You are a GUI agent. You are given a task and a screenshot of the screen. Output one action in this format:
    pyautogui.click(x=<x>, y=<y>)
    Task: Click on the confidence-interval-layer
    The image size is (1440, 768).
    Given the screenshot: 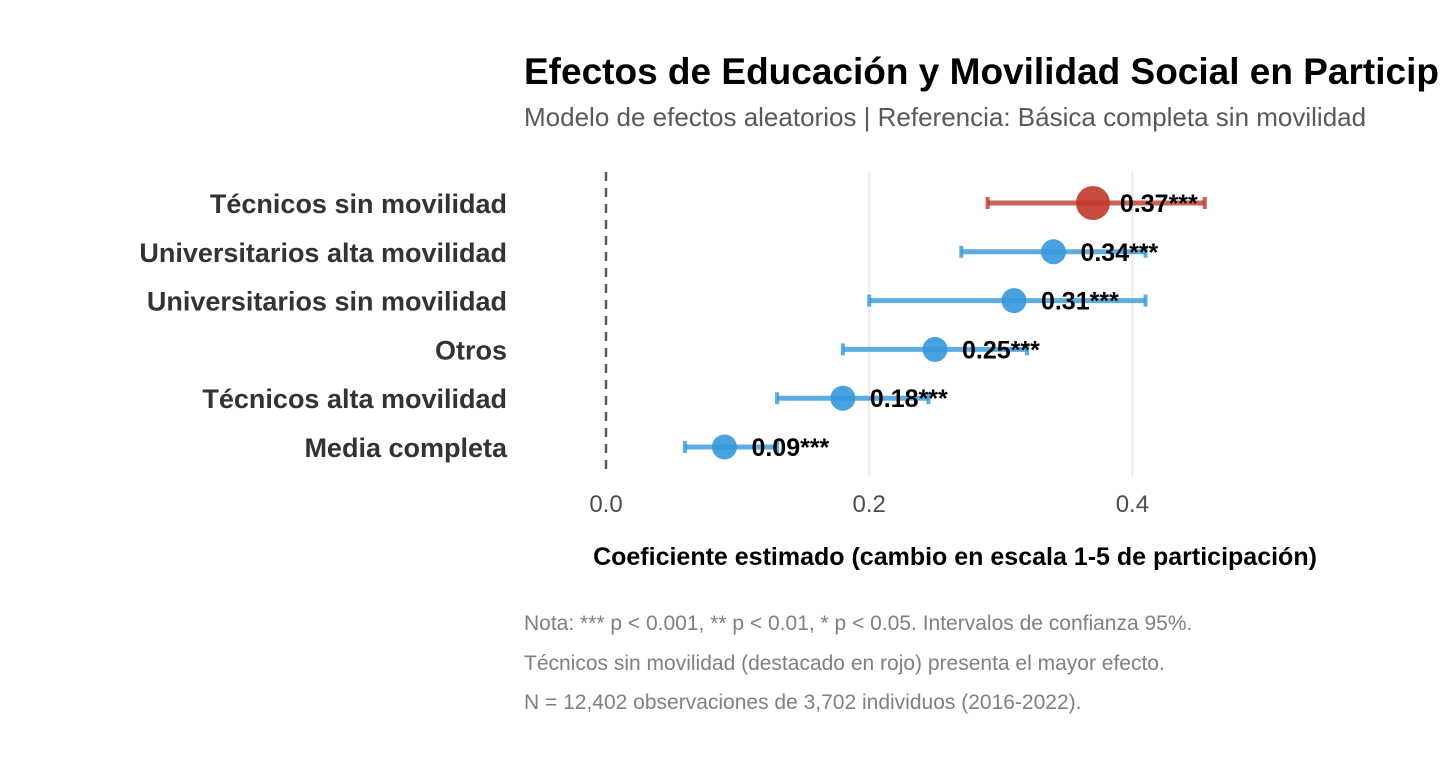 What is the action you would take?
    pyautogui.click(x=944, y=325)
    